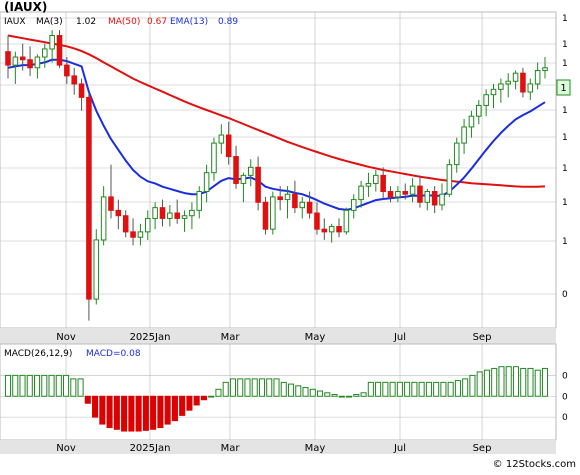 This screenshot has height=475, width=580. What do you see at coordinates (482, 337) in the screenshot?
I see `price-x-tick: Sep` at bounding box center [482, 337].